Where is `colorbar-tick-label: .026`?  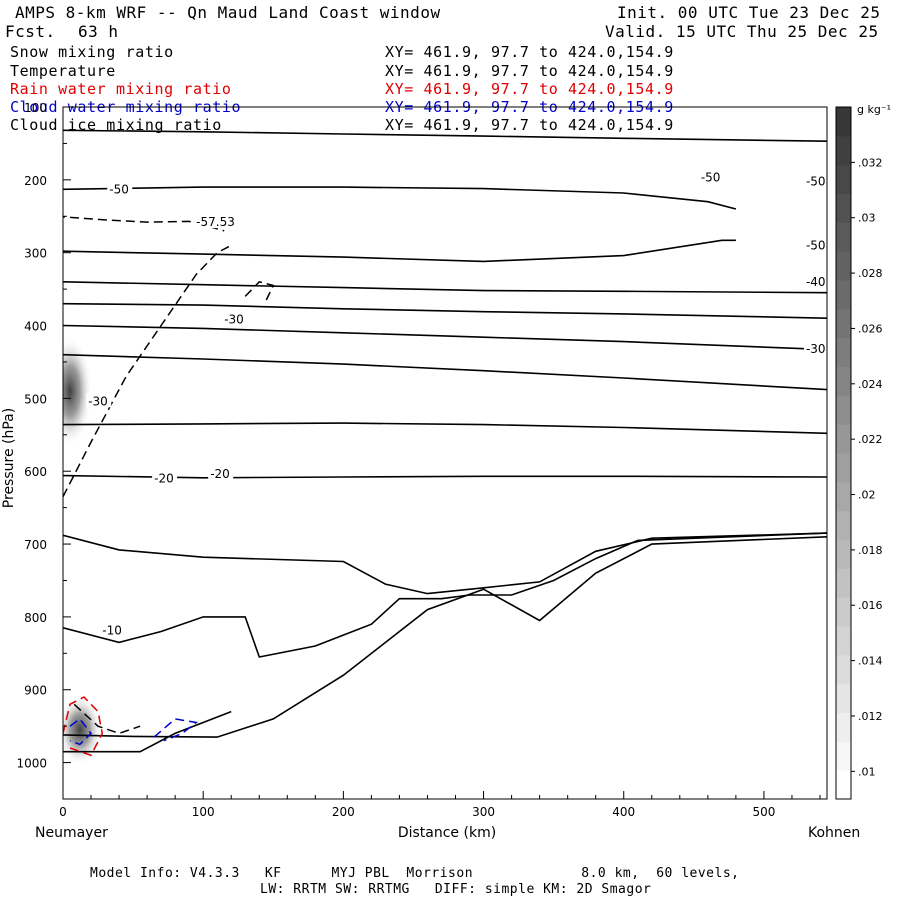 colorbar-tick-label: .026 is located at coordinates (870, 328).